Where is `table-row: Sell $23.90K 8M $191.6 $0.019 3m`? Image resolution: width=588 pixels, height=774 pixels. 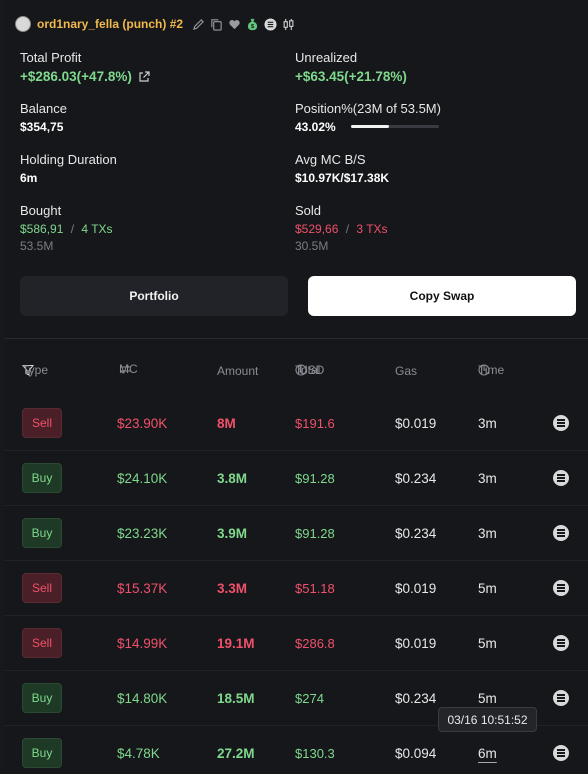 table-row: Sell $23.90K 8M $191.6 $0.019 3m is located at coordinates (296, 423).